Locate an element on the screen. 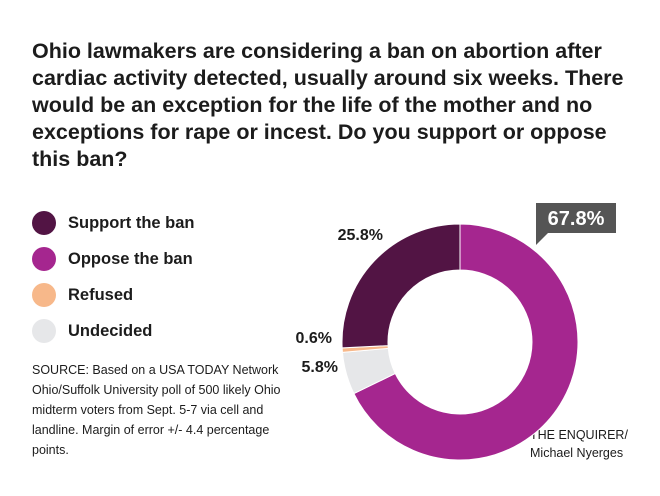 The image size is (660, 496). credit-line-1: THE ENQUIRER/ is located at coordinates (579, 435).